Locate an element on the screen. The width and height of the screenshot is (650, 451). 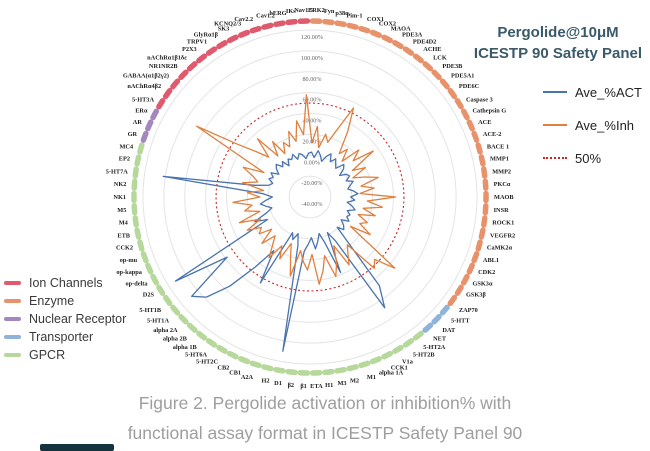
target-label: PDE4D2 is located at coordinates (424, 42).